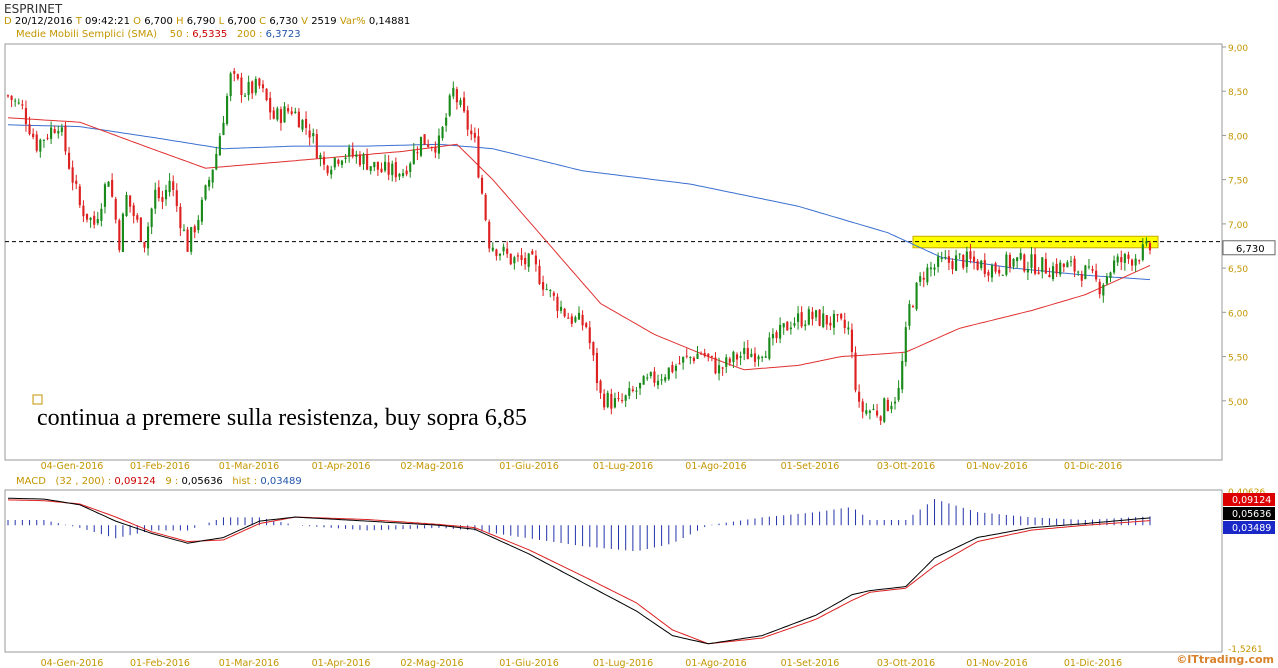 This screenshot has width=1278, height=668. What do you see at coordinates (37, 399) in the screenshot?
I see `annotation-marker` at bounding box center [37, 399].